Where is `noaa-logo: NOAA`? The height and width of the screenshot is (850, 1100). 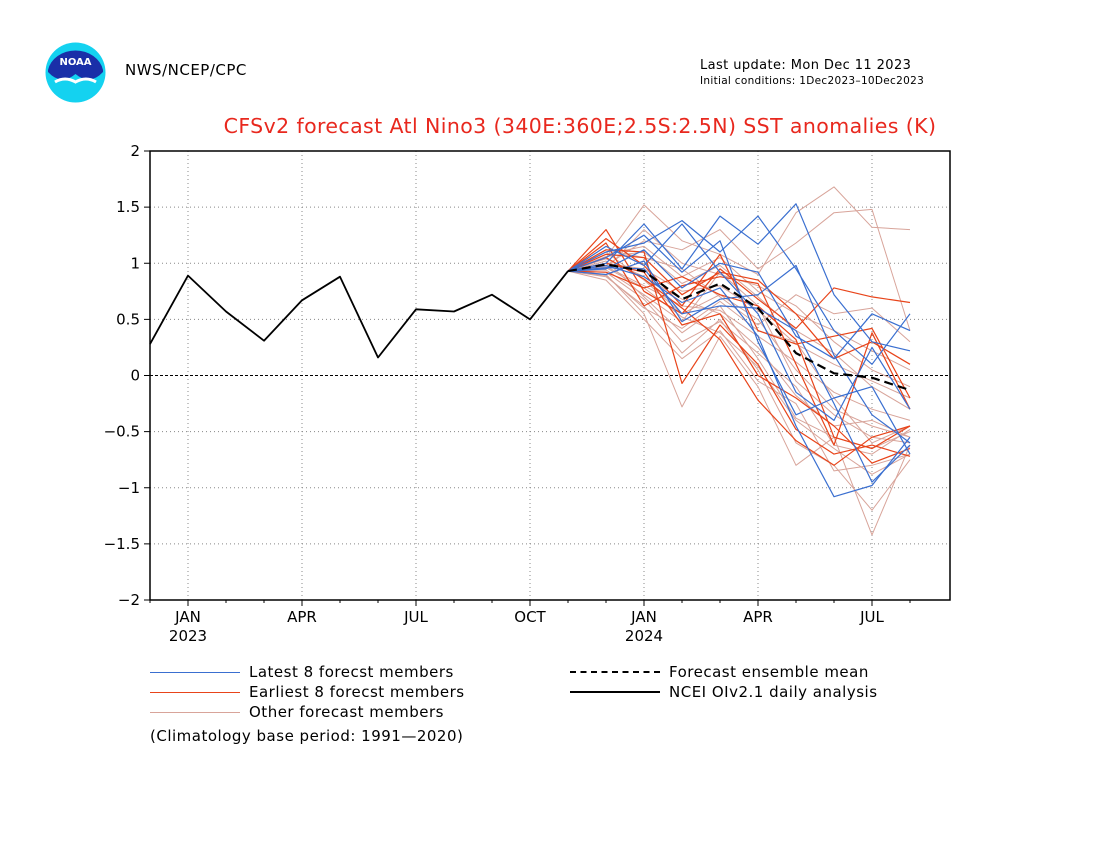 noaa-logo: NOAA is located at coordinates (75, 72).